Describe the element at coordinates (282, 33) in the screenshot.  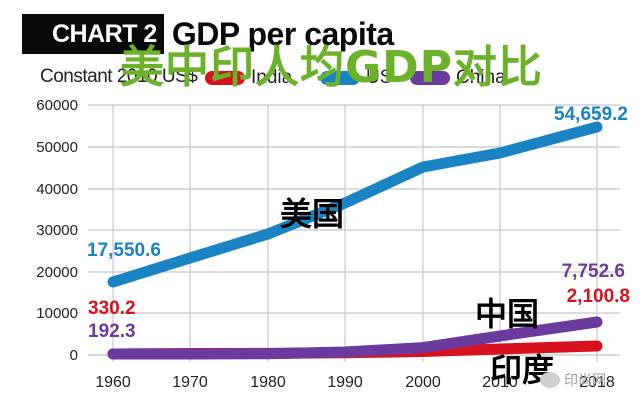
I see `chart-title: GDP per capita` at that location.